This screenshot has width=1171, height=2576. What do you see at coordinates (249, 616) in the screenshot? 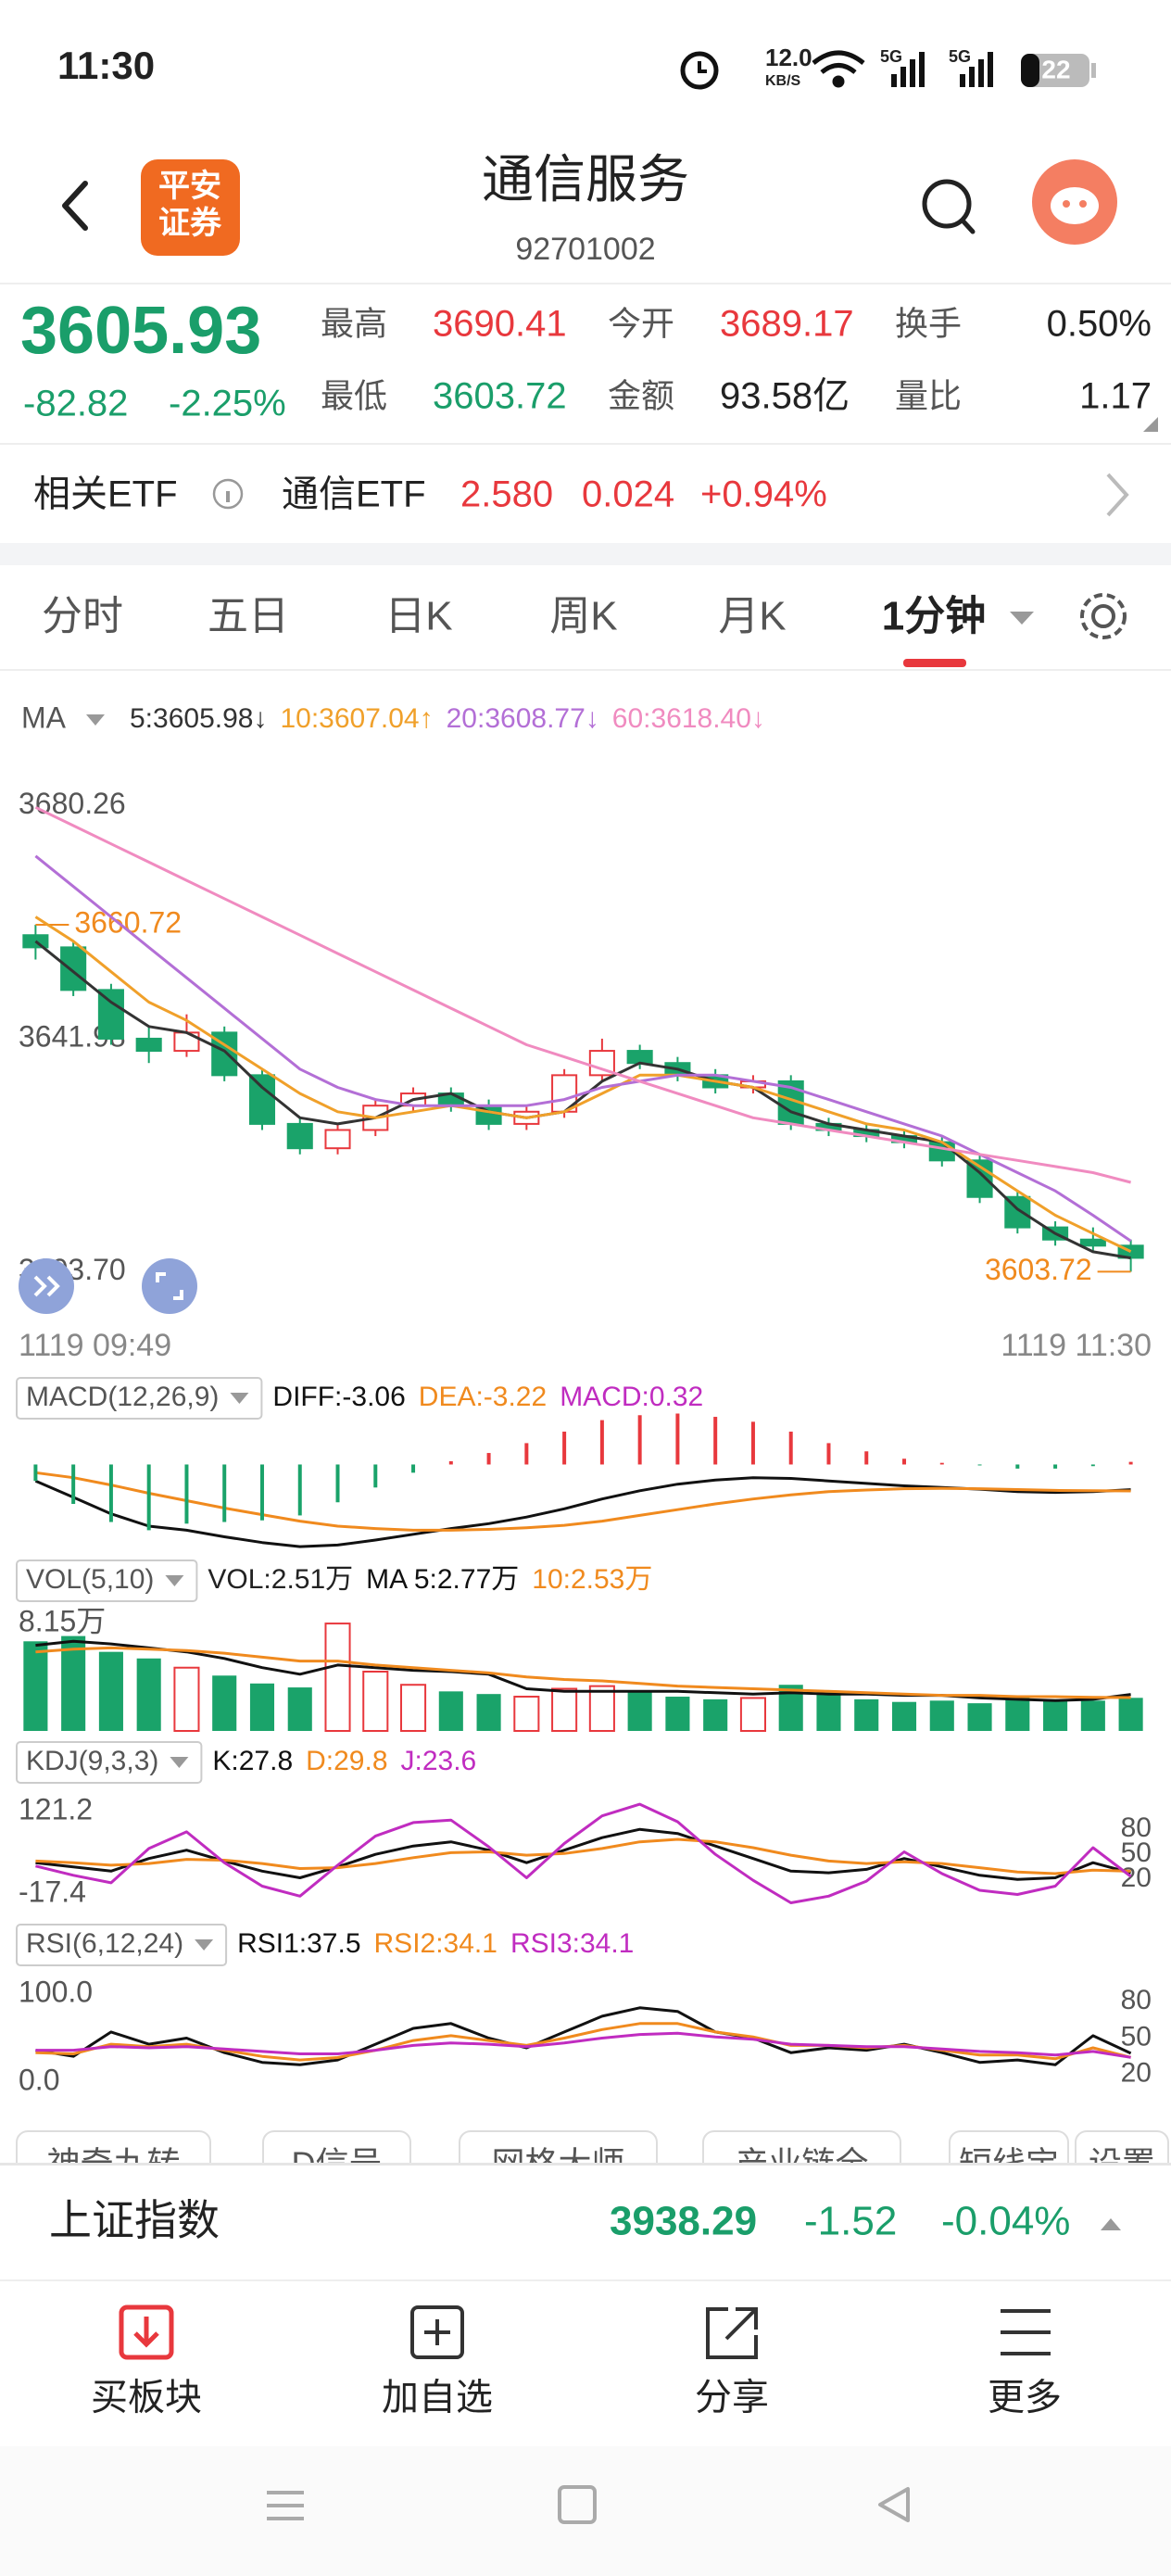
I see `tab: 五日` at bounding box center [249, 616].